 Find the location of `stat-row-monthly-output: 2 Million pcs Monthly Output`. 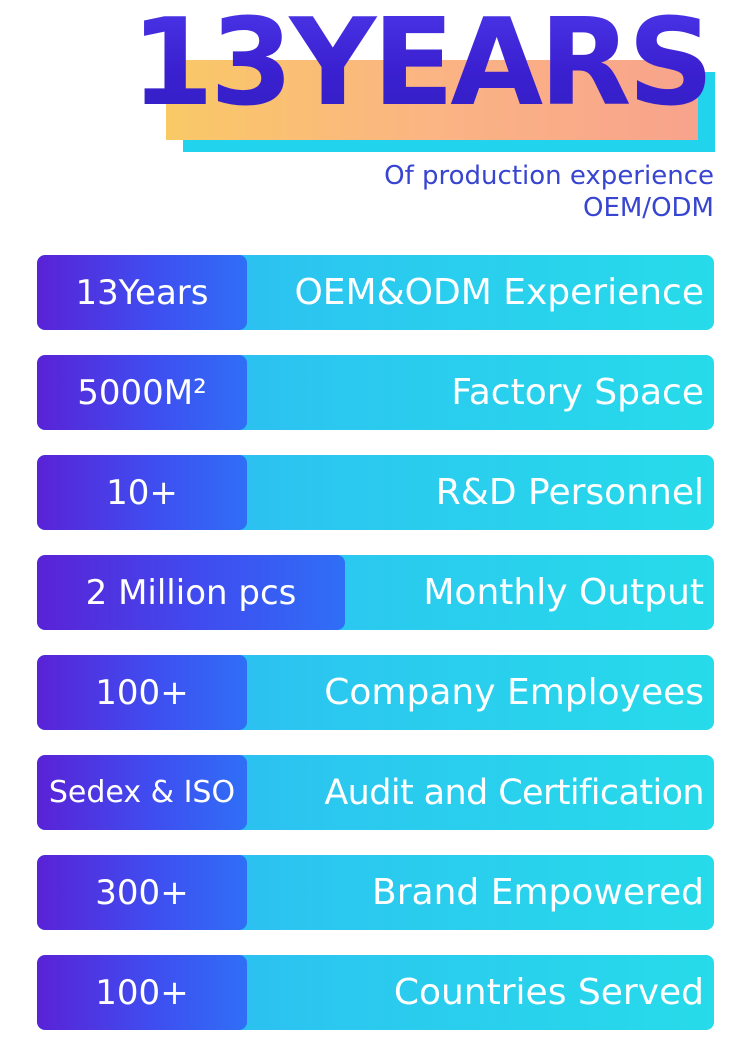

stat-row-monthly-output: 2 Million pcs Monthly Output is located at coordinates (375, 592).